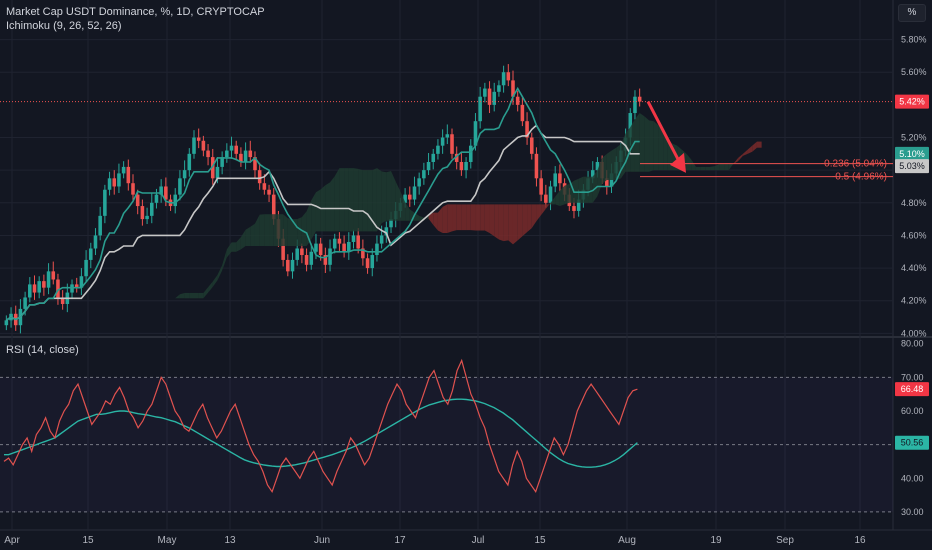 The width and height of the screenshot is (932, 550). I want to click on percent-scale-button: %, so click(912, 13).